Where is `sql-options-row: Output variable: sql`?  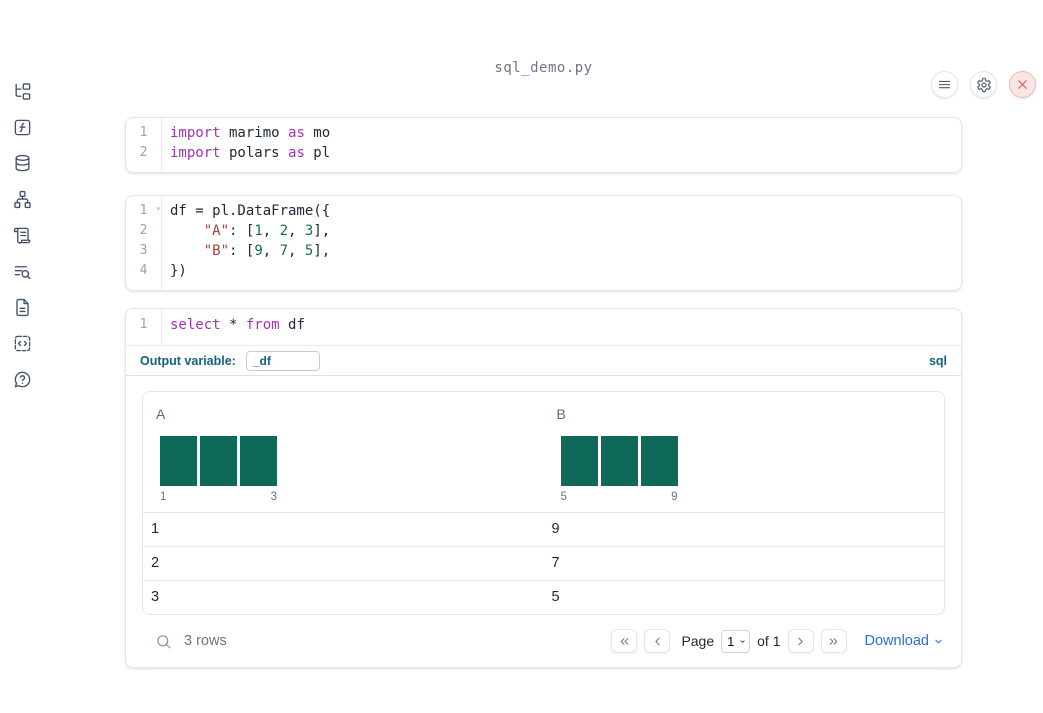
sql-options-row: Output variable: sql is located at coordinates (543, 361).